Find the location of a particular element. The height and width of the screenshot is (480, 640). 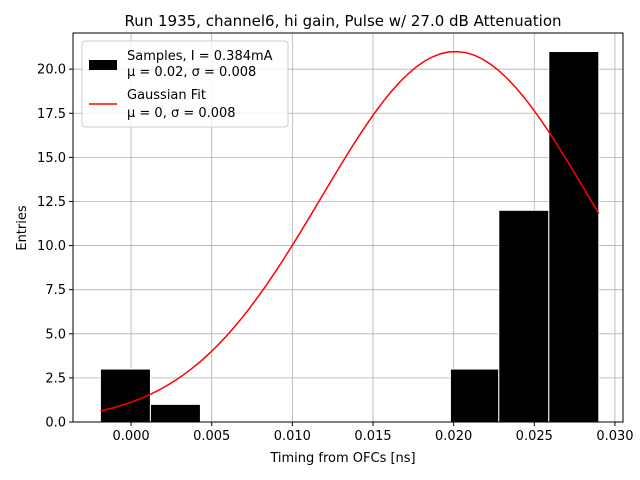

x-tick-label: 0.025 is located at coordinates (534, 436).